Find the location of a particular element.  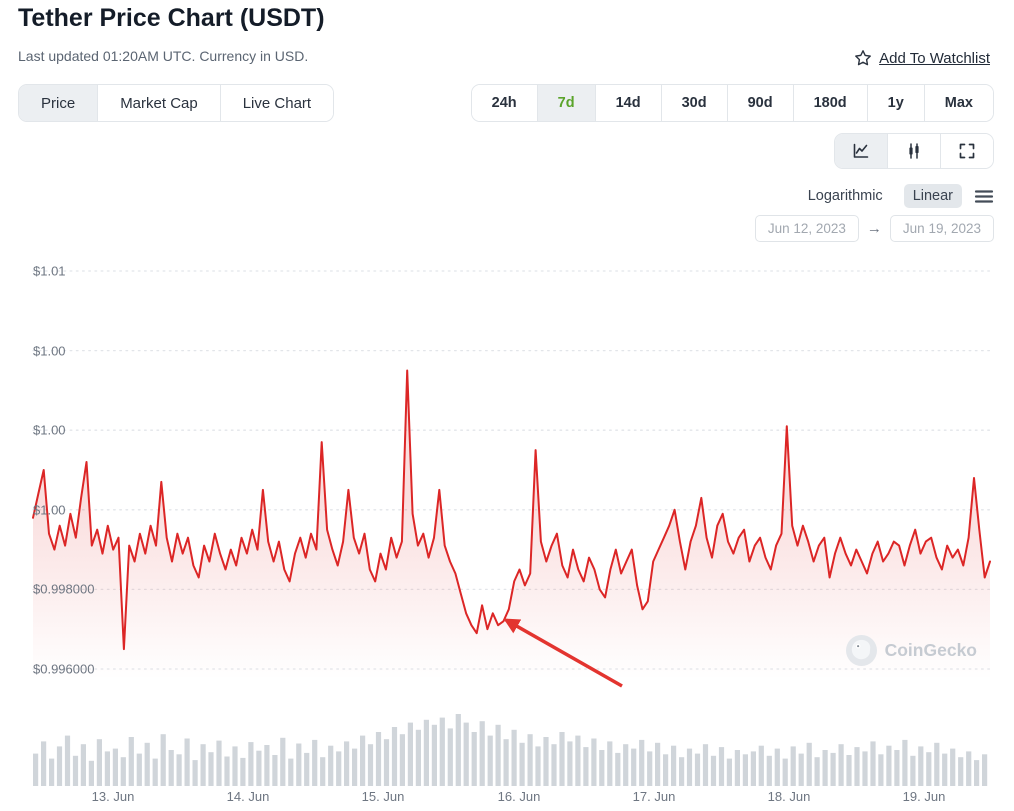

date-range-arrow: → is located at coordinates (874, 228).